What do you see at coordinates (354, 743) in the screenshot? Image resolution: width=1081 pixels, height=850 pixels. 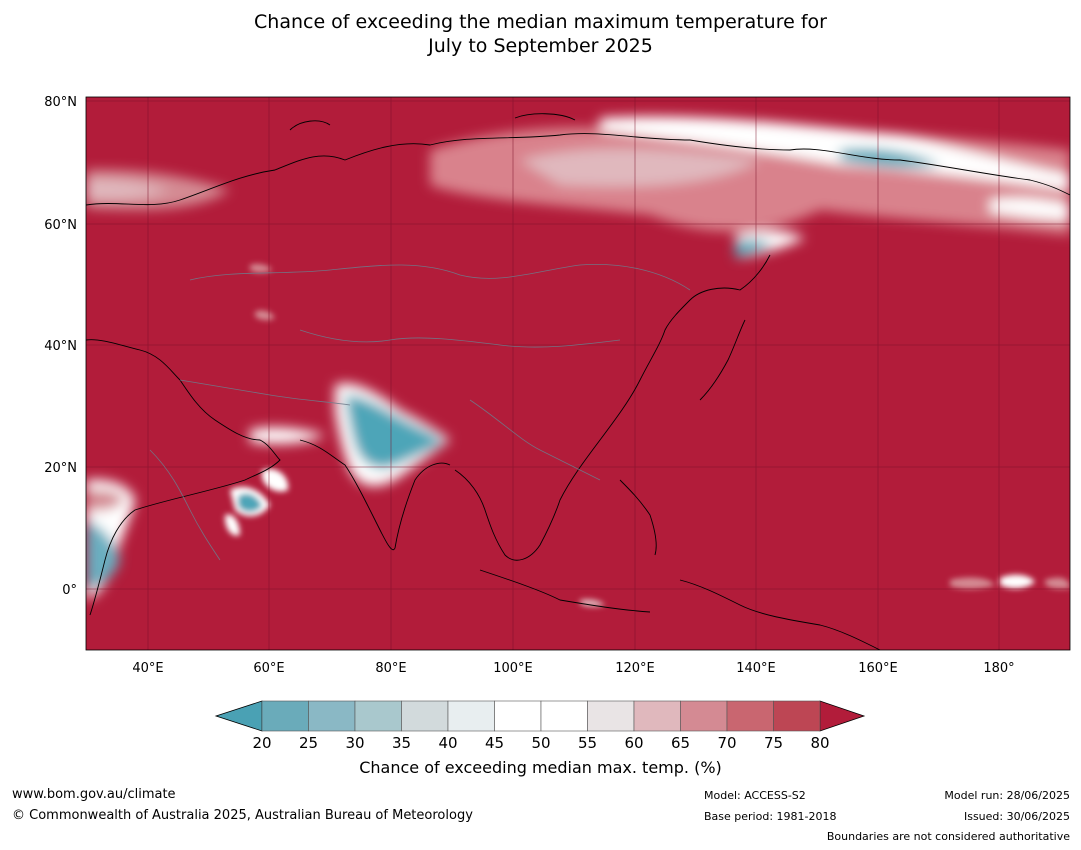 I see `colorbar-tick-label: 30` at bounding box center [354, 743].